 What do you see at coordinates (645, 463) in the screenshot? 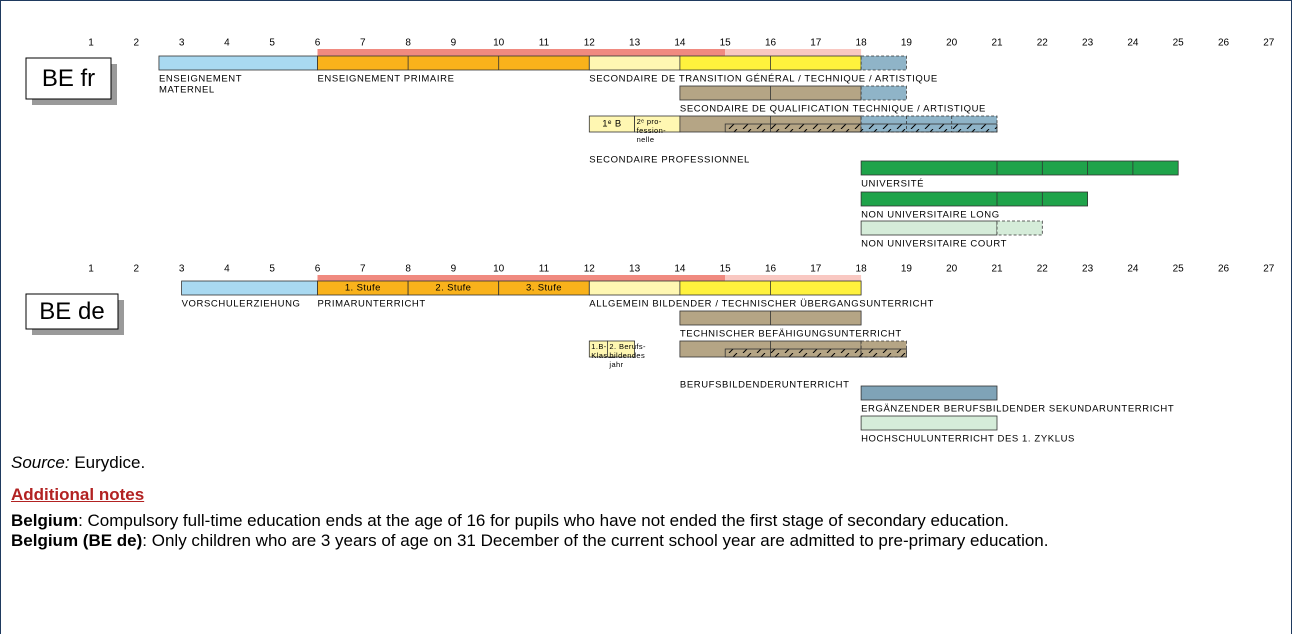
I see `source: Source: Eurydice.` at bounding box center [645, 463].